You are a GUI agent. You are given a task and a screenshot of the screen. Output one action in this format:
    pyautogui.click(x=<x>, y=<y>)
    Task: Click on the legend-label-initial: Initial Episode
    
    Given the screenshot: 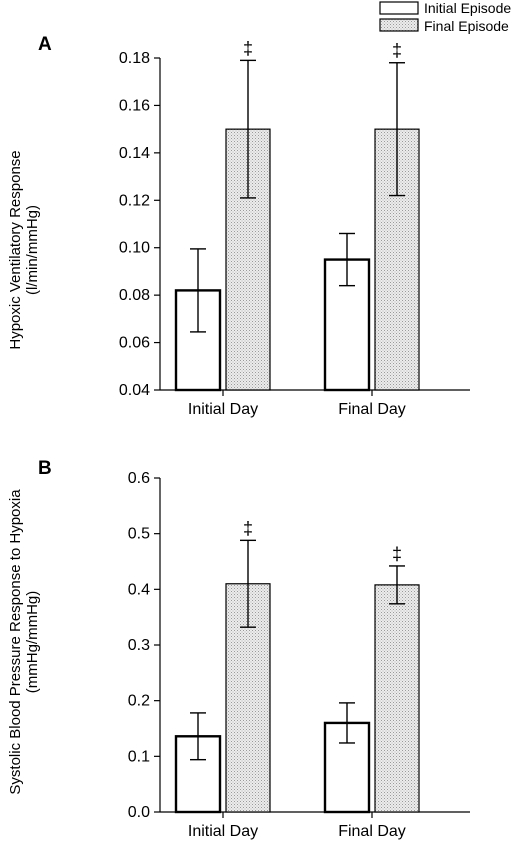 What is the action you would take?
    pyautogui.click(x=467, y=8)
    